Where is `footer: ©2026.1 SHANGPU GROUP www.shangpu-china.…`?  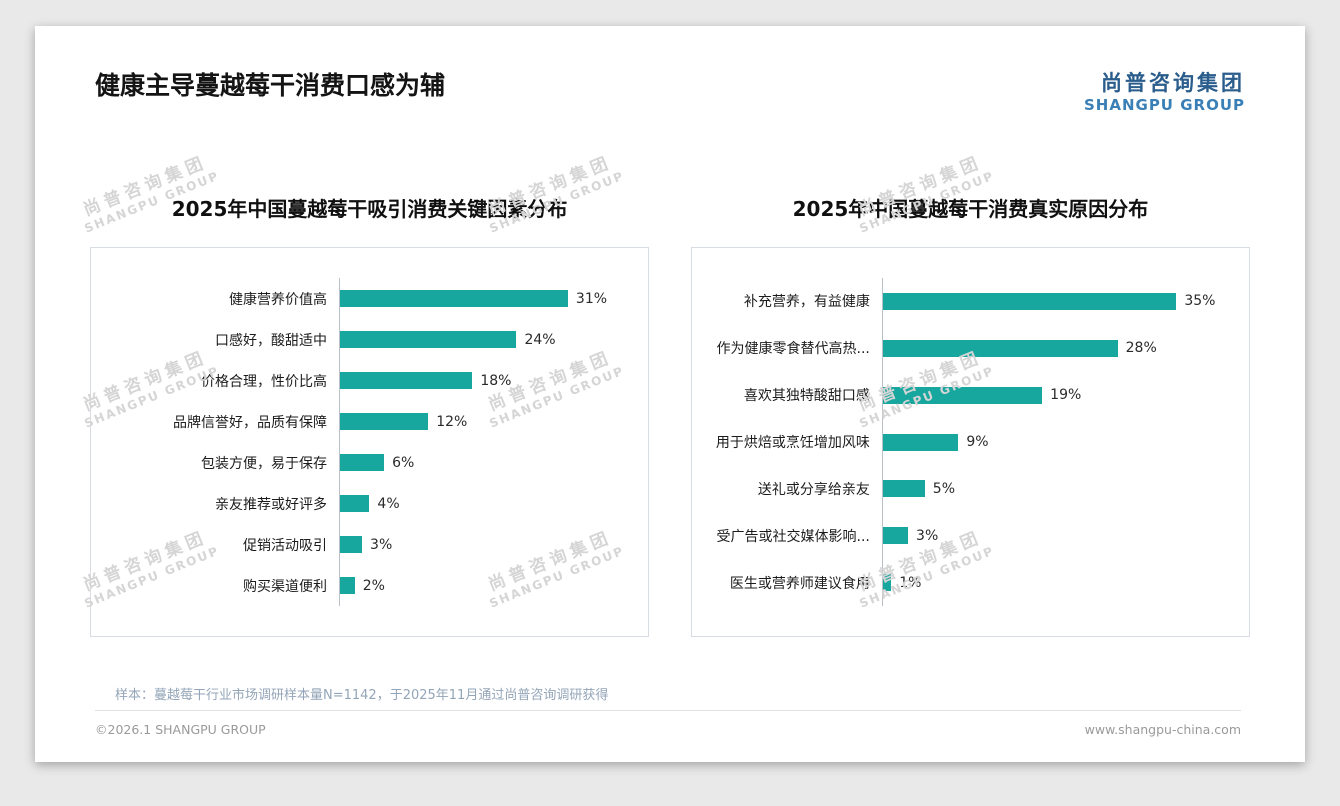
footer: ©2026.1 SHANGPU GROUP www.shangpu-china.… is located at coordinates (668, 723).